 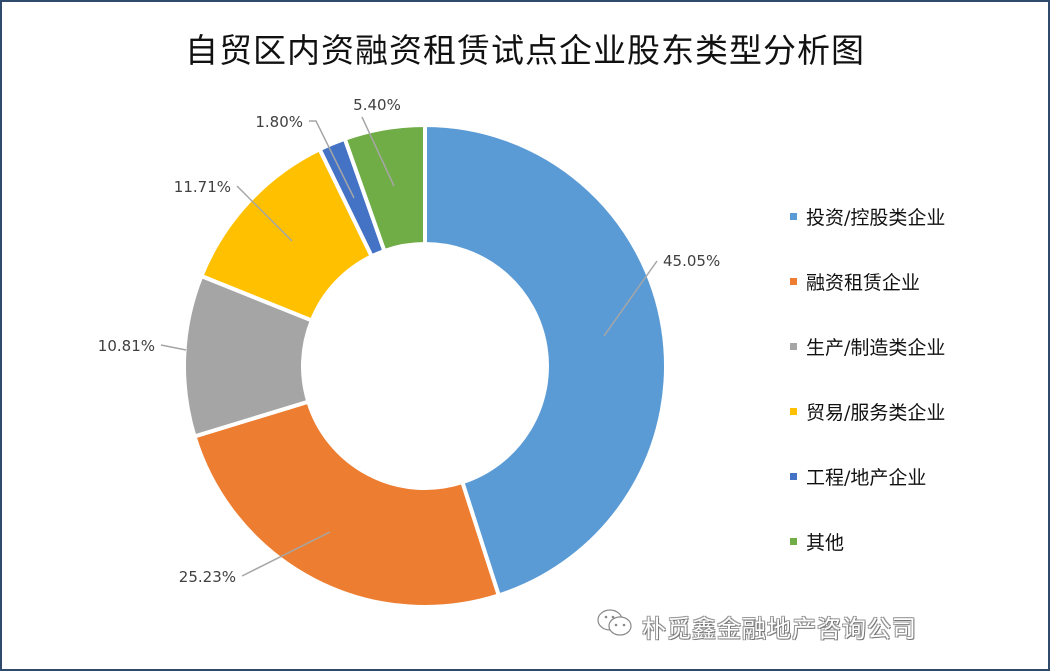 I want to click on percent-label: 1.80%, so click(x=279, y=122).